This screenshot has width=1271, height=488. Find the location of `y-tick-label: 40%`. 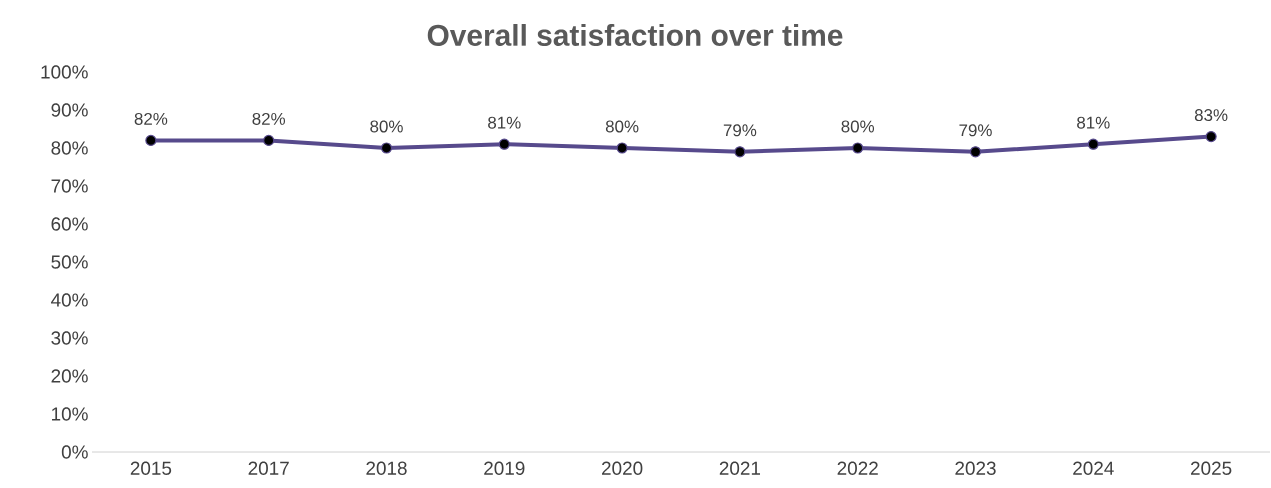

y-tick-label: 40% is located at coordinates (69, 300).